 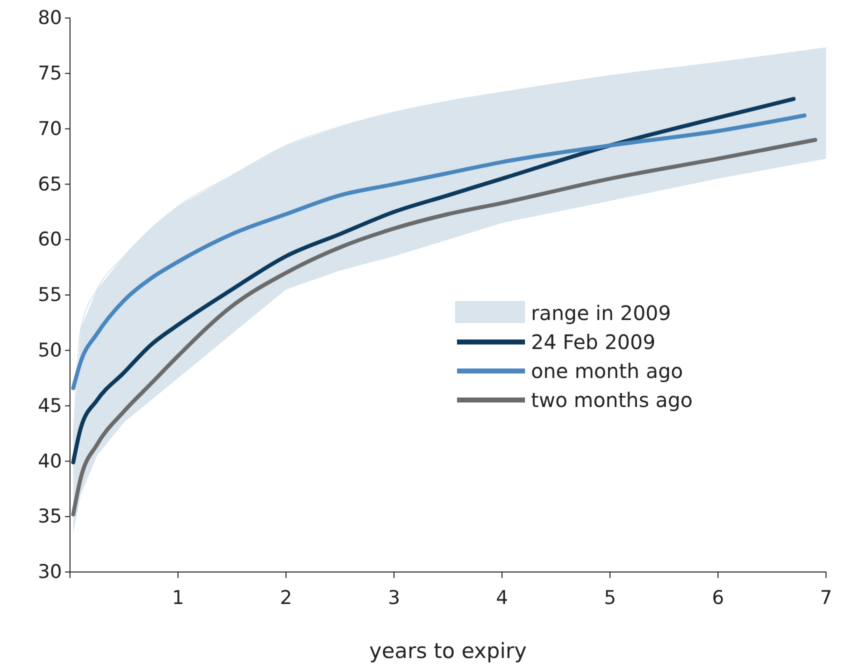 I want to click on y-tick-label: 60, so click(x=50, y=239).